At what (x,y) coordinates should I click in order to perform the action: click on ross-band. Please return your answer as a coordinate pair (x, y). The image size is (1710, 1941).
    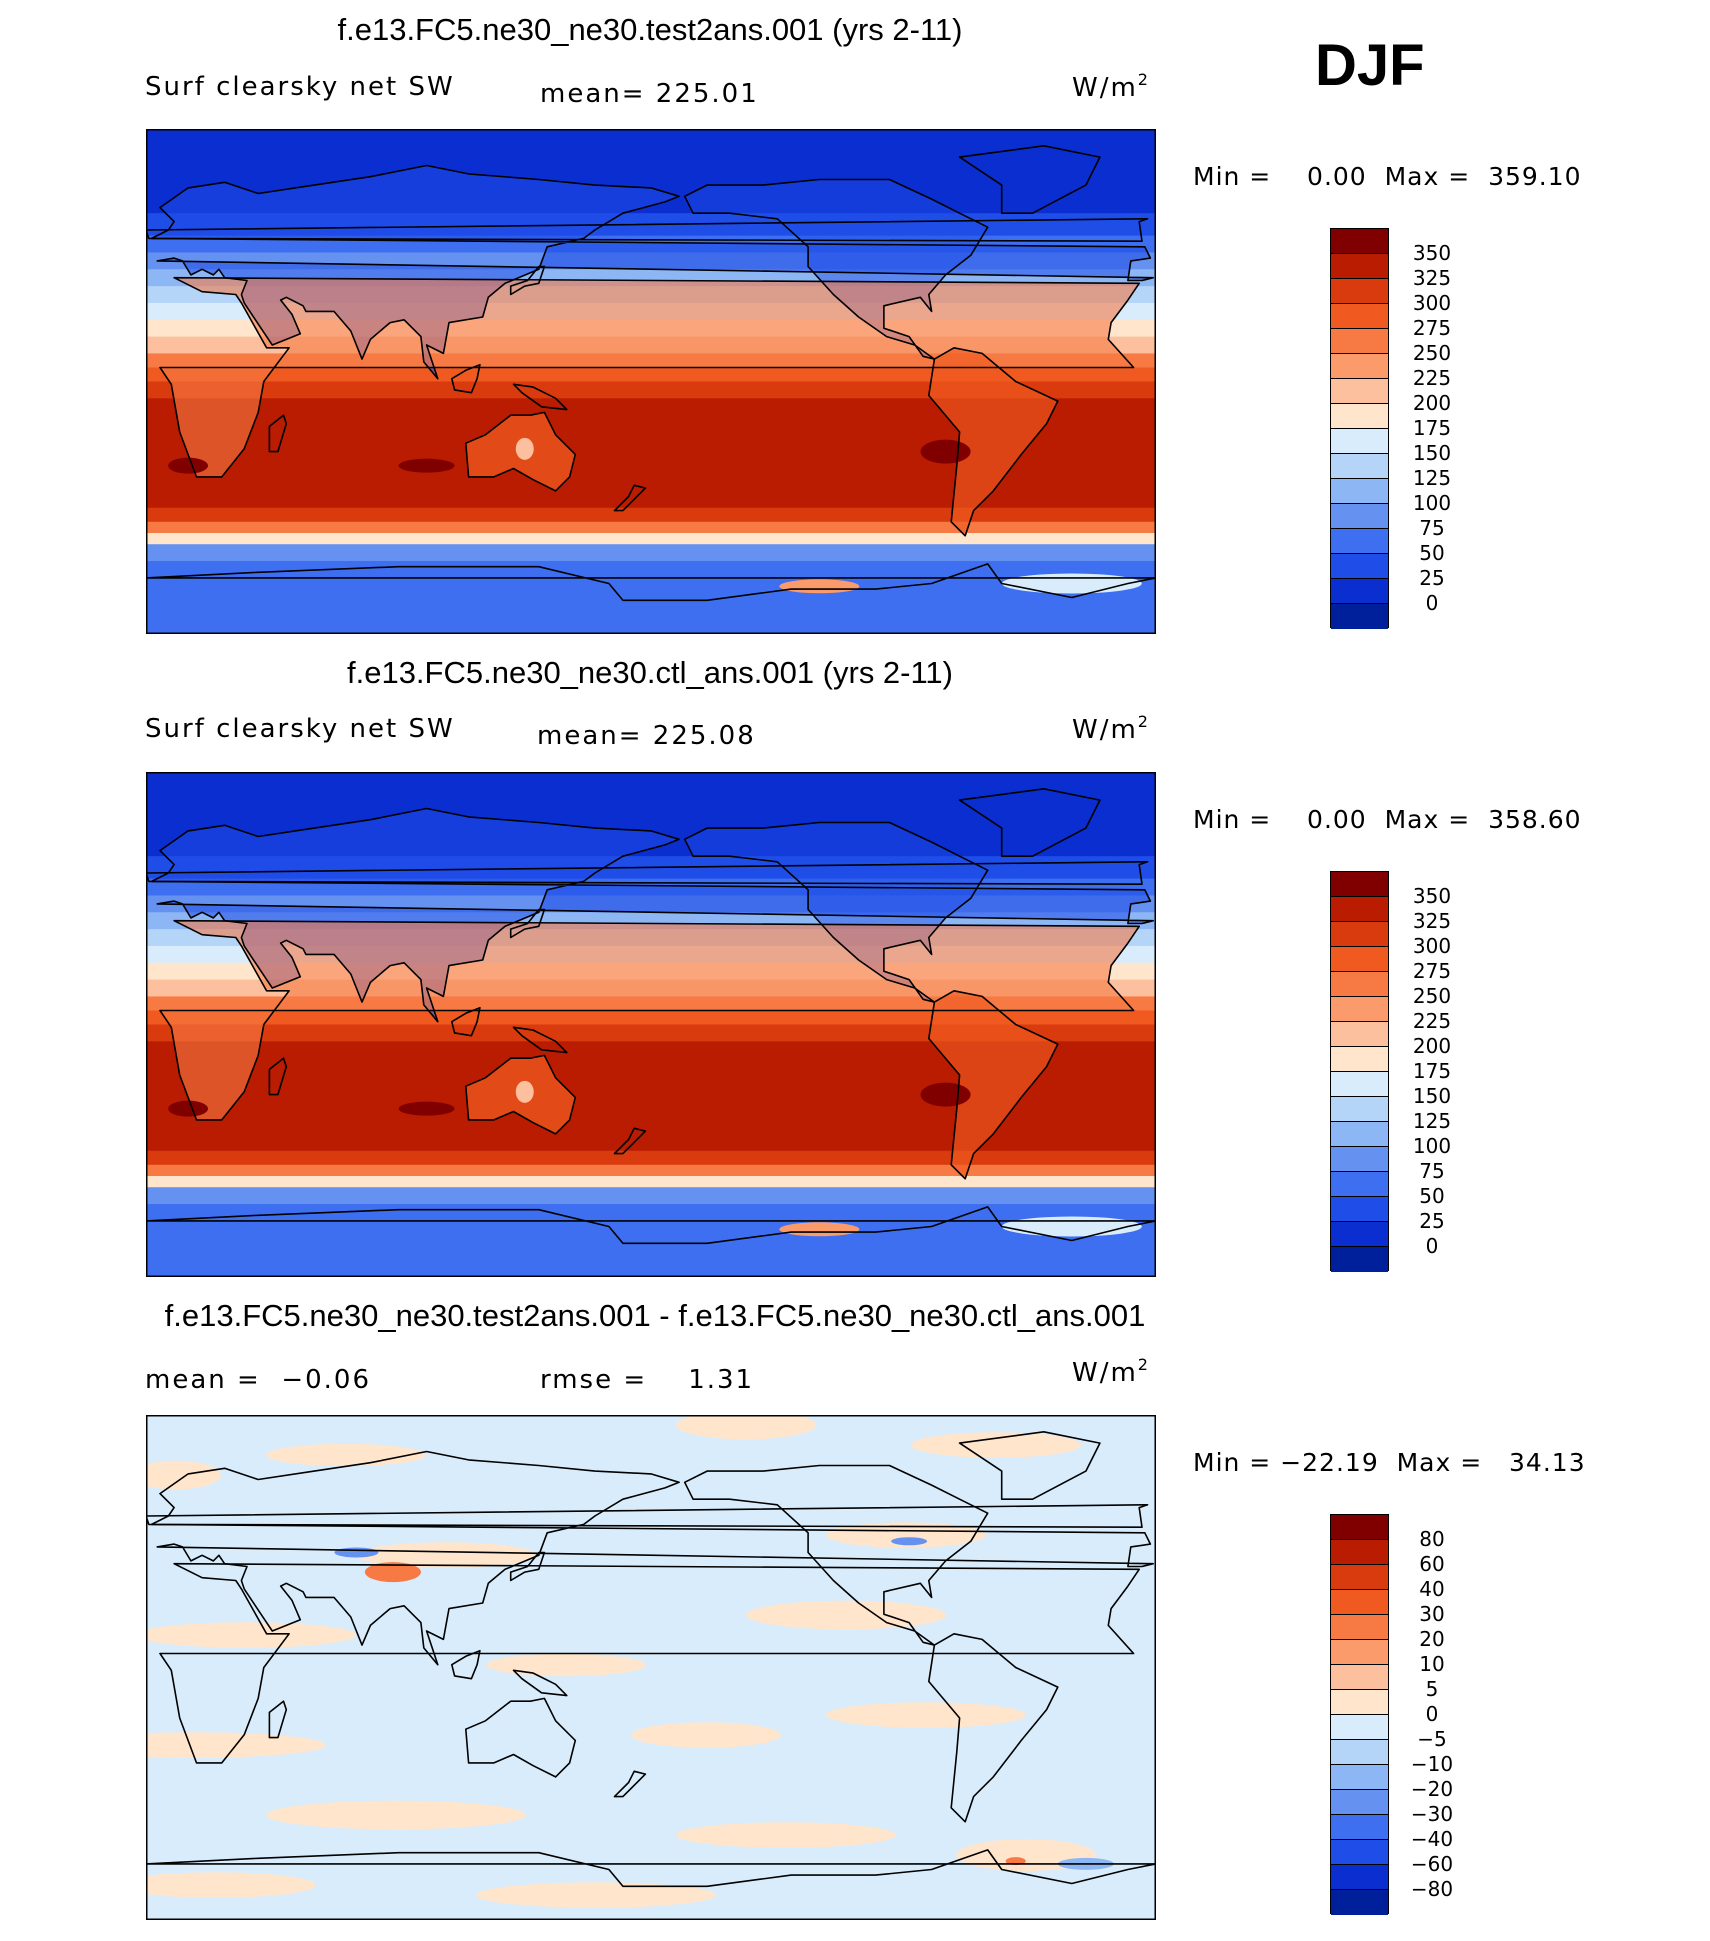
    Looking at the image, I should click on (819, 586).